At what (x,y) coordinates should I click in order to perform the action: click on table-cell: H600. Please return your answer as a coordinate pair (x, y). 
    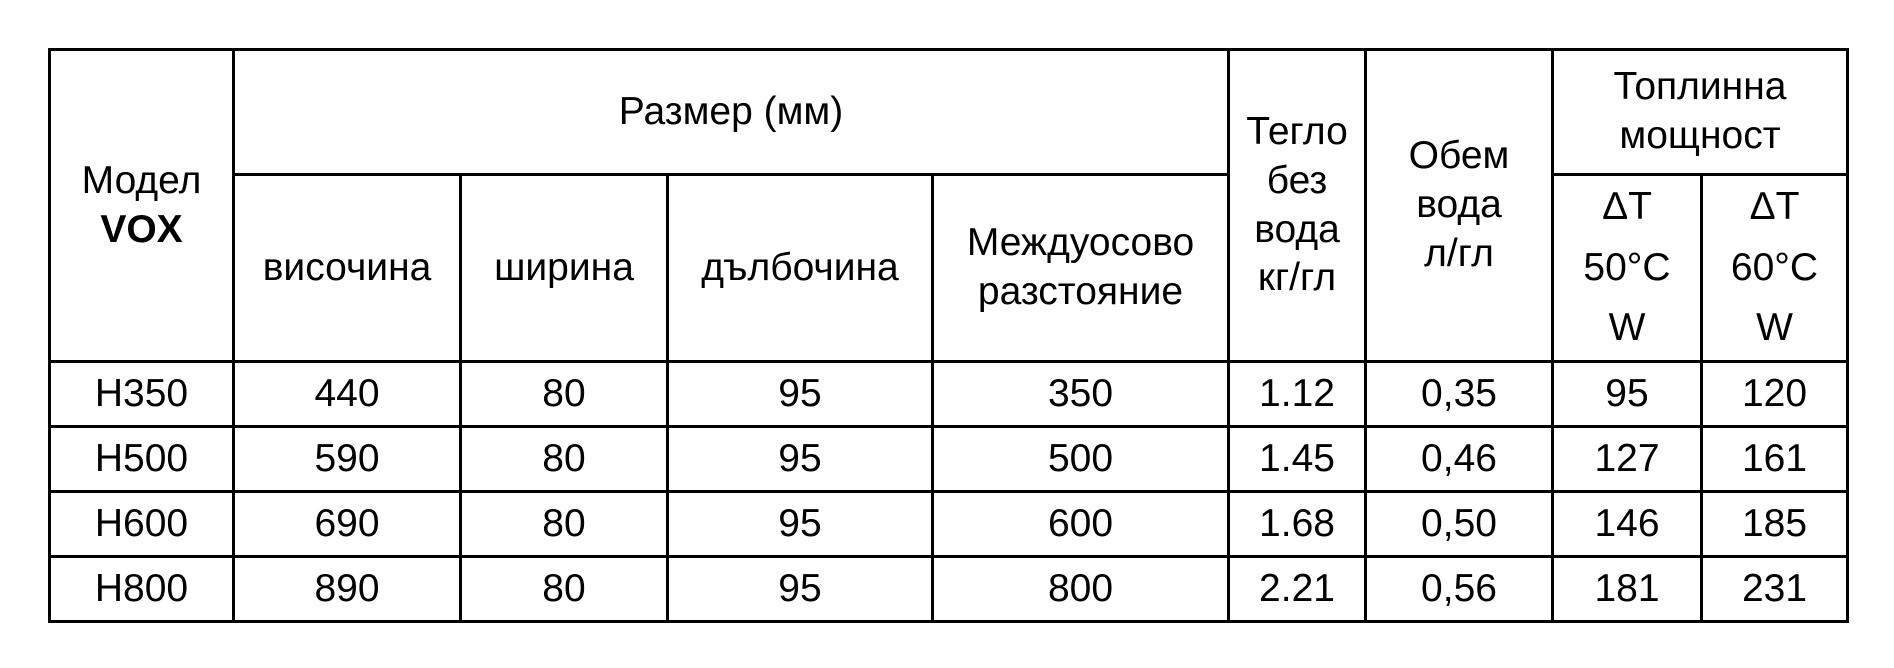
    Looking at the image, I should click on (141, 524).